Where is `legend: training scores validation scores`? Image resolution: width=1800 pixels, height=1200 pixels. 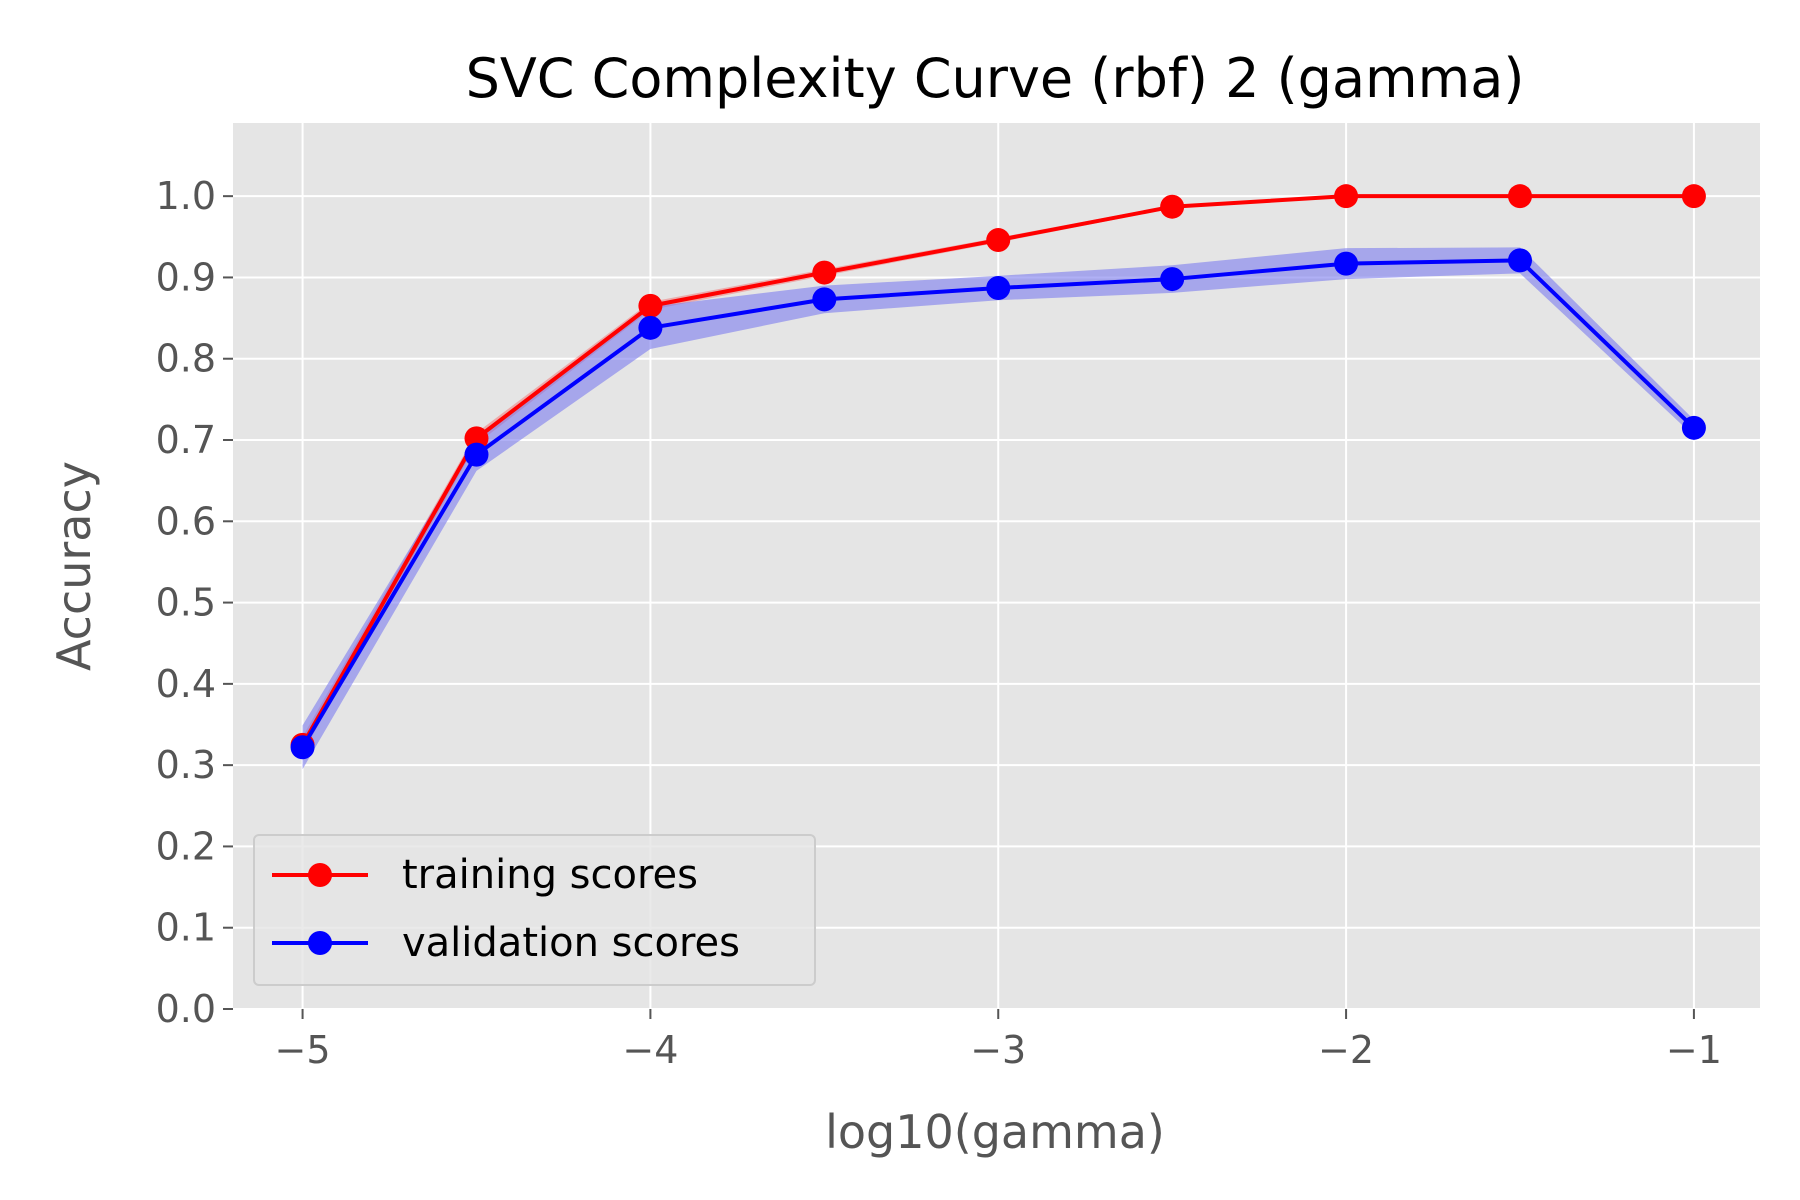
legend: training scores validation scores is located at coordinates (534, 910).